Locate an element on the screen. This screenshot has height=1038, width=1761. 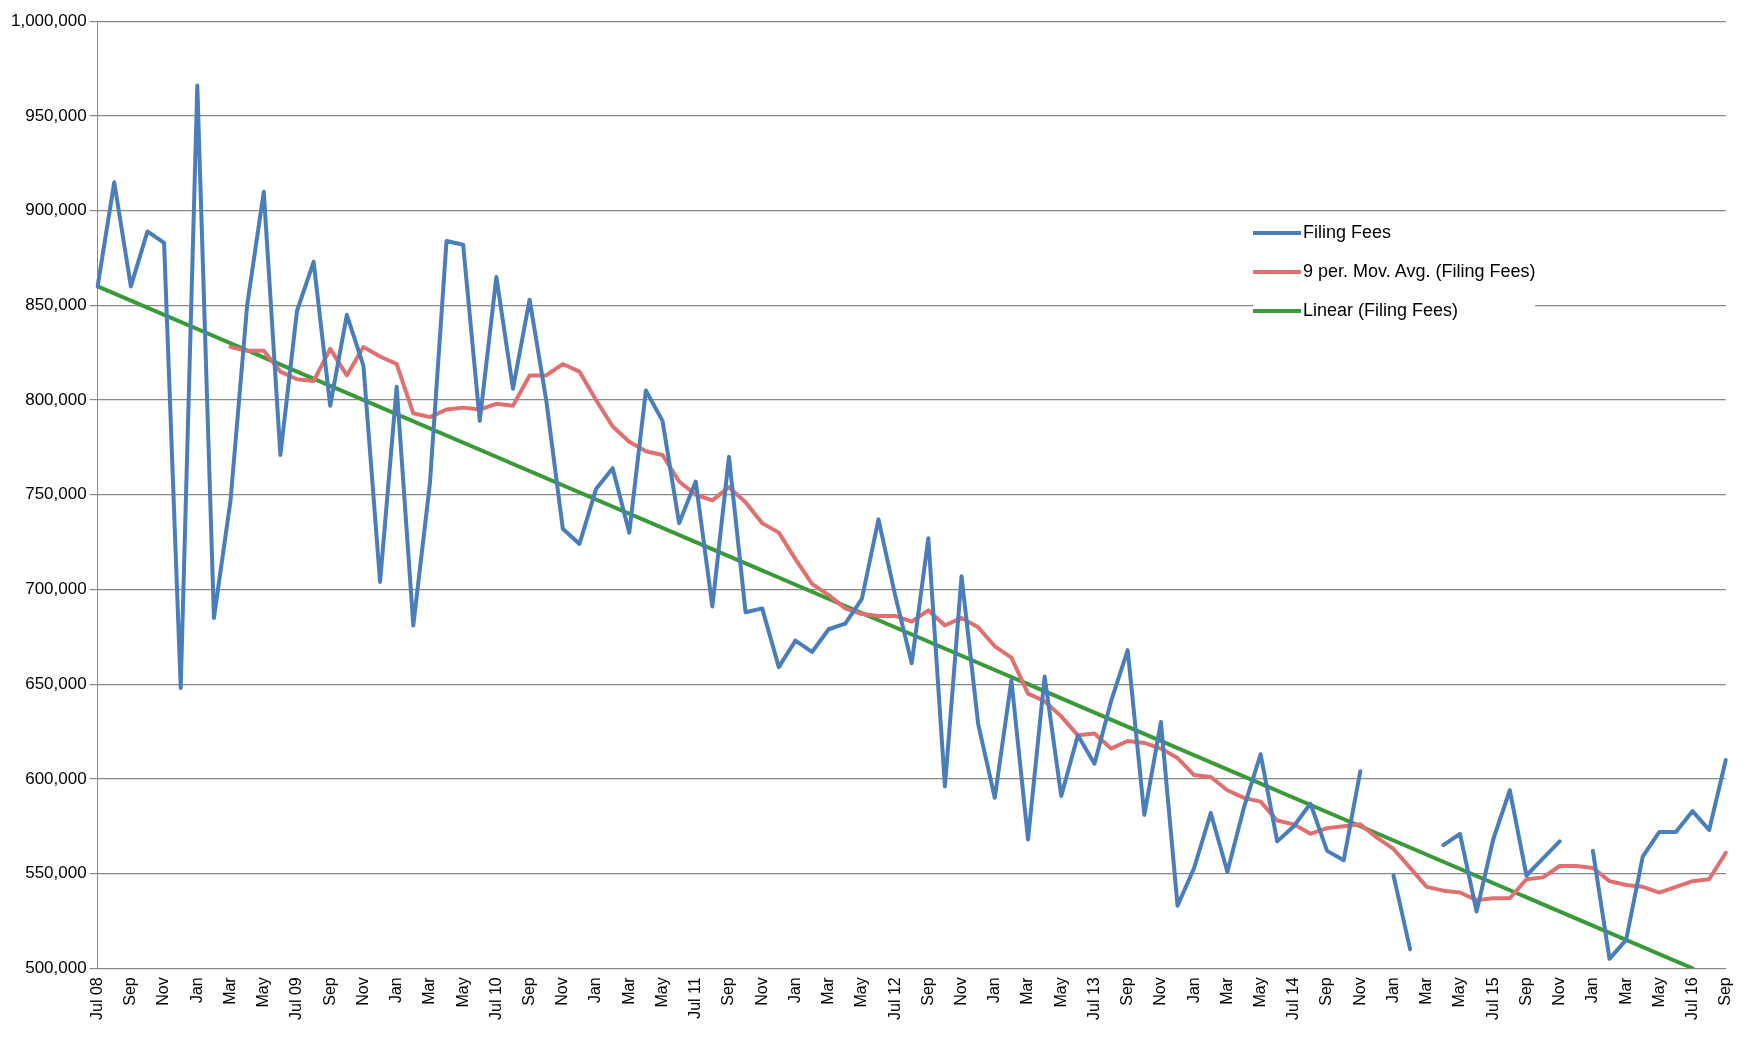
y-tick-label: 900,000 is located at coordinates (56, 210).